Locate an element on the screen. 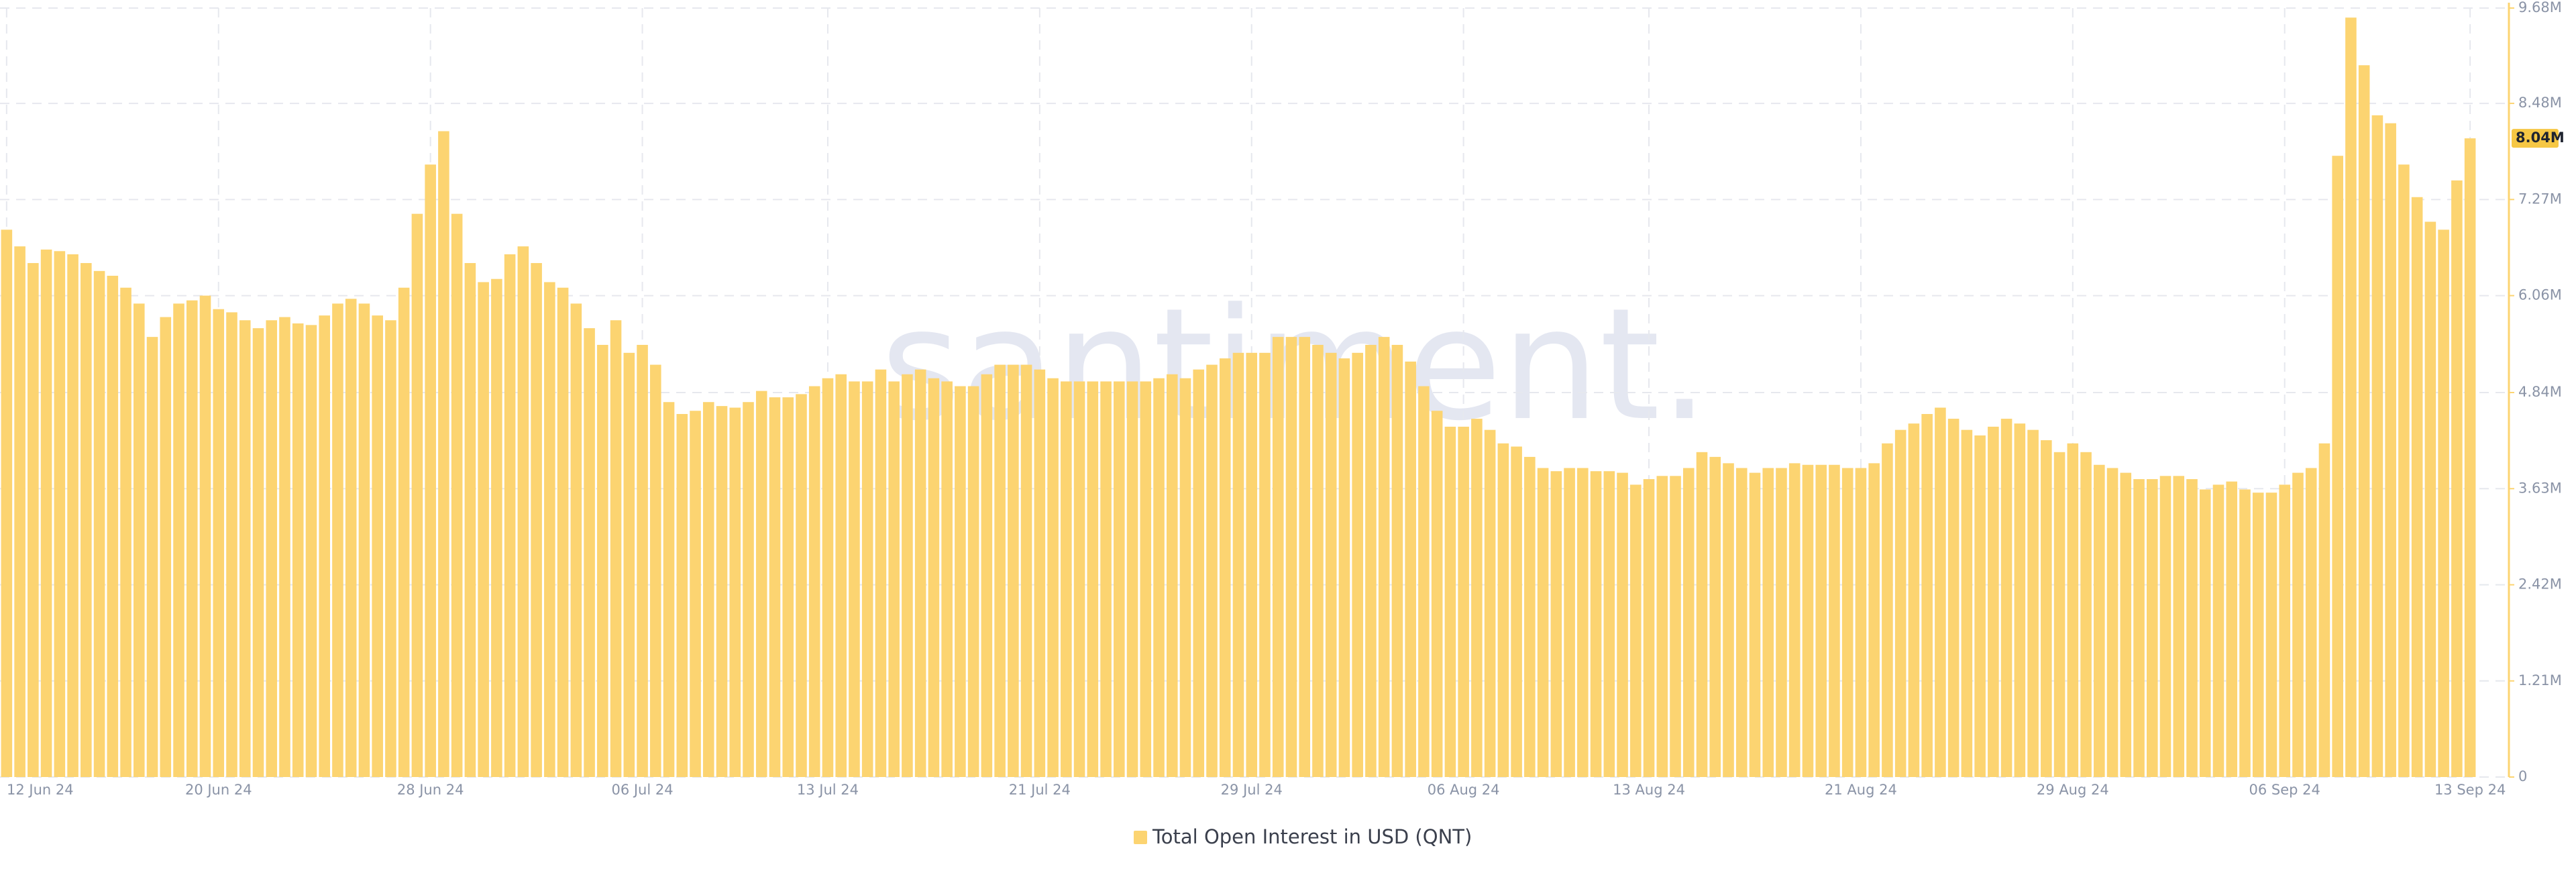 The width and height of the screenshot is (2576, 875). x-tick-label: 28 Jun 24 is located at coordinates (430, 790).